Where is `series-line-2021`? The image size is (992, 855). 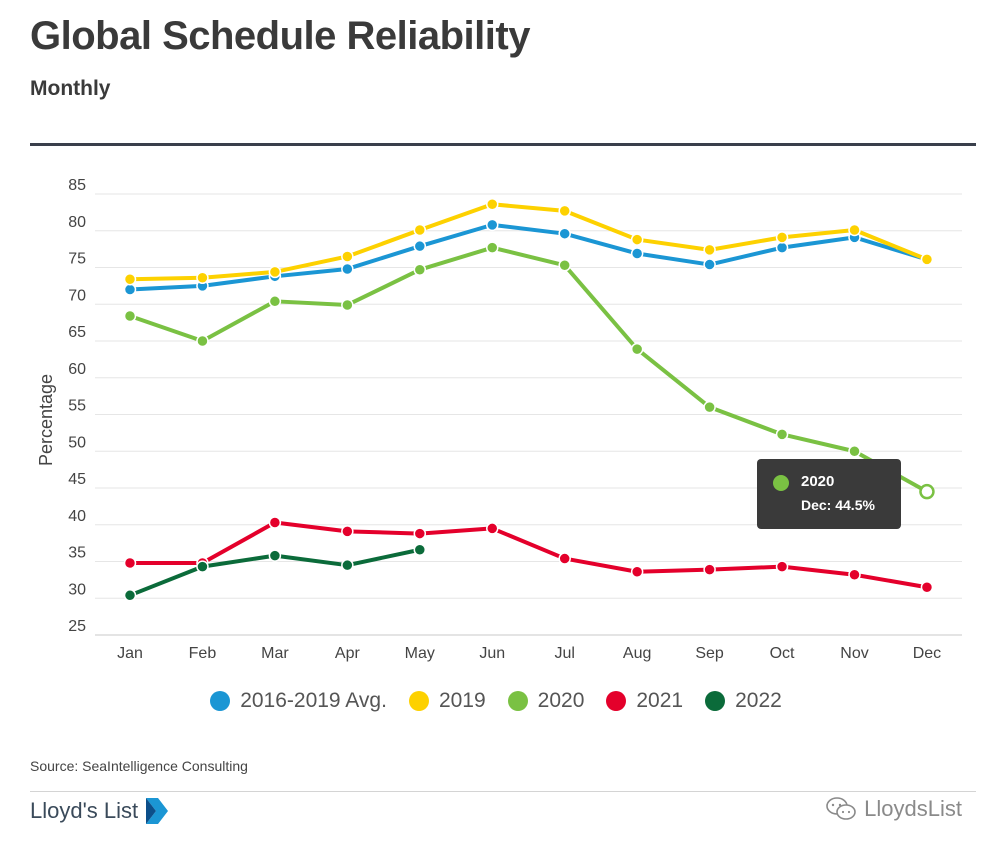 series-line-2021 is located at coordinates (528, 555).